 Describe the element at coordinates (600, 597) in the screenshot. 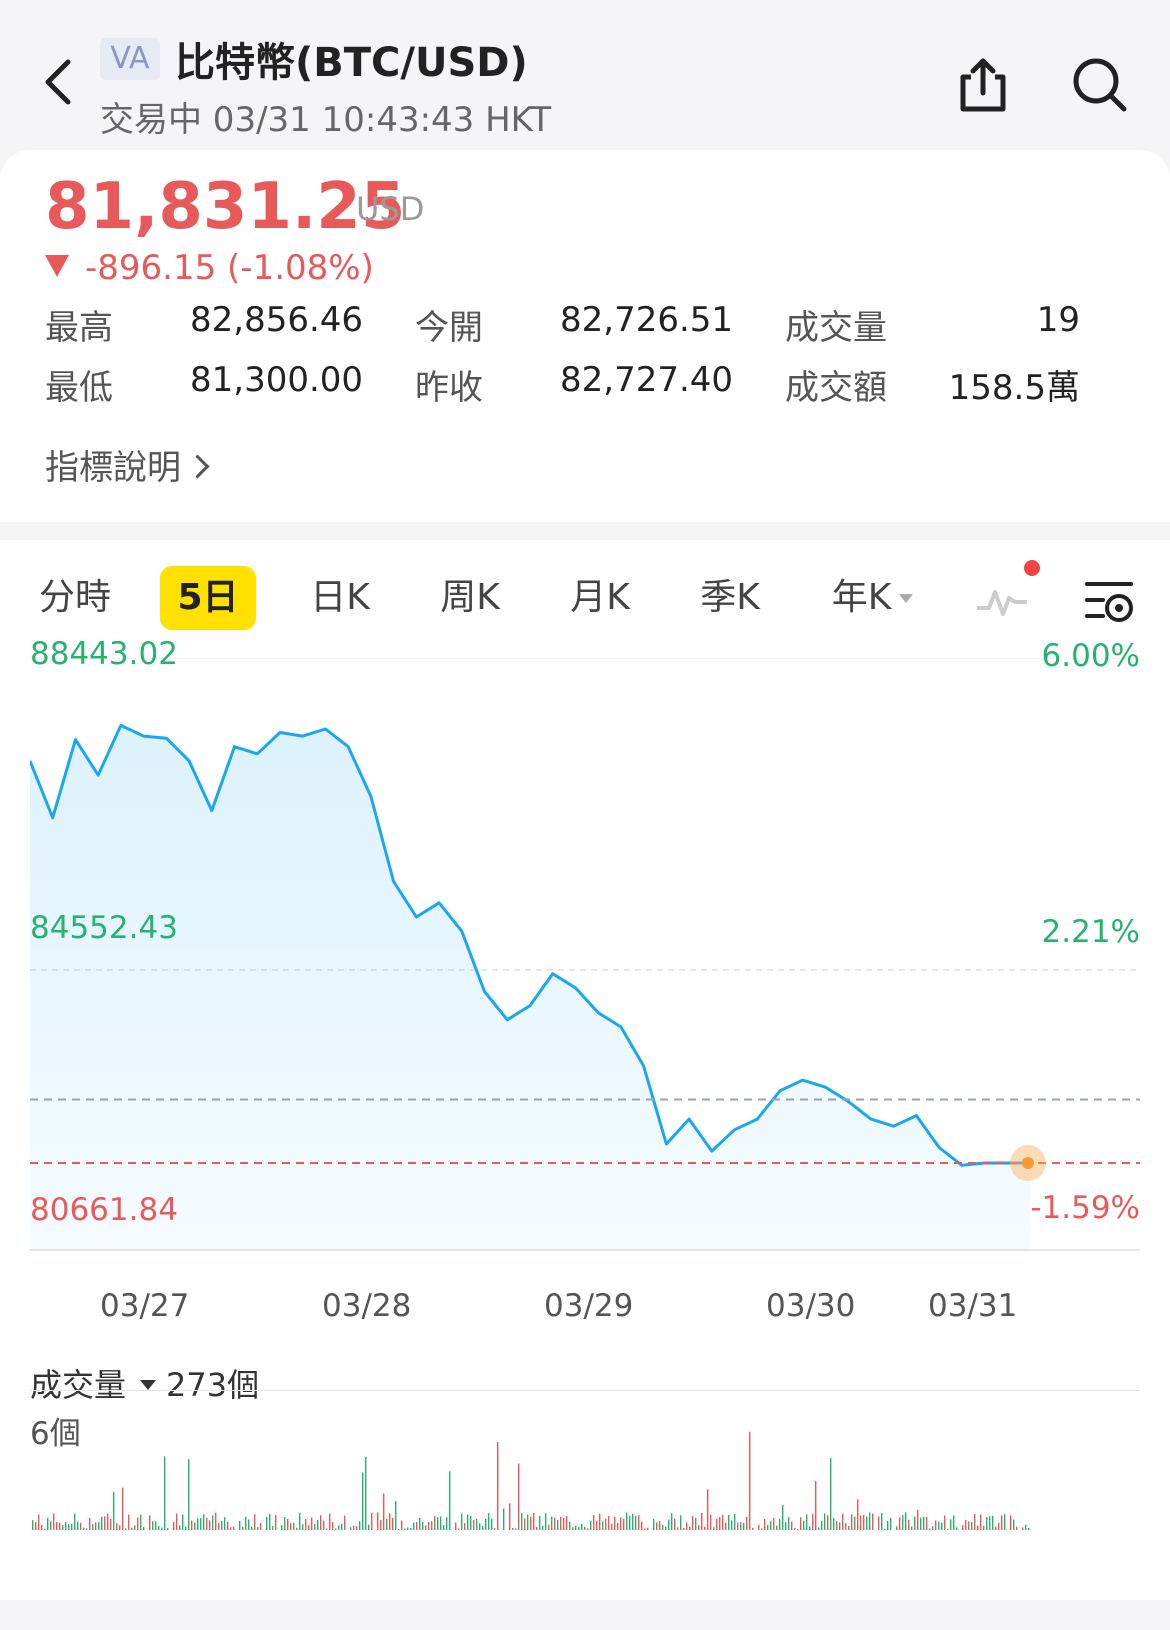

I see `tab-monthly-k: 月K` at that location.